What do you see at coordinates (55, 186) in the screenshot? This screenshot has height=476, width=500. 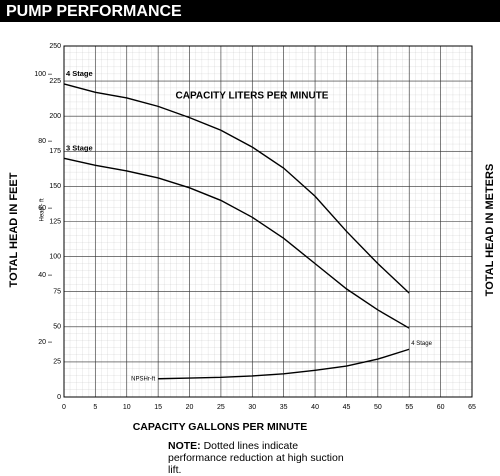 I see `y-tick-label: 150` at bounding box center [55, 186].